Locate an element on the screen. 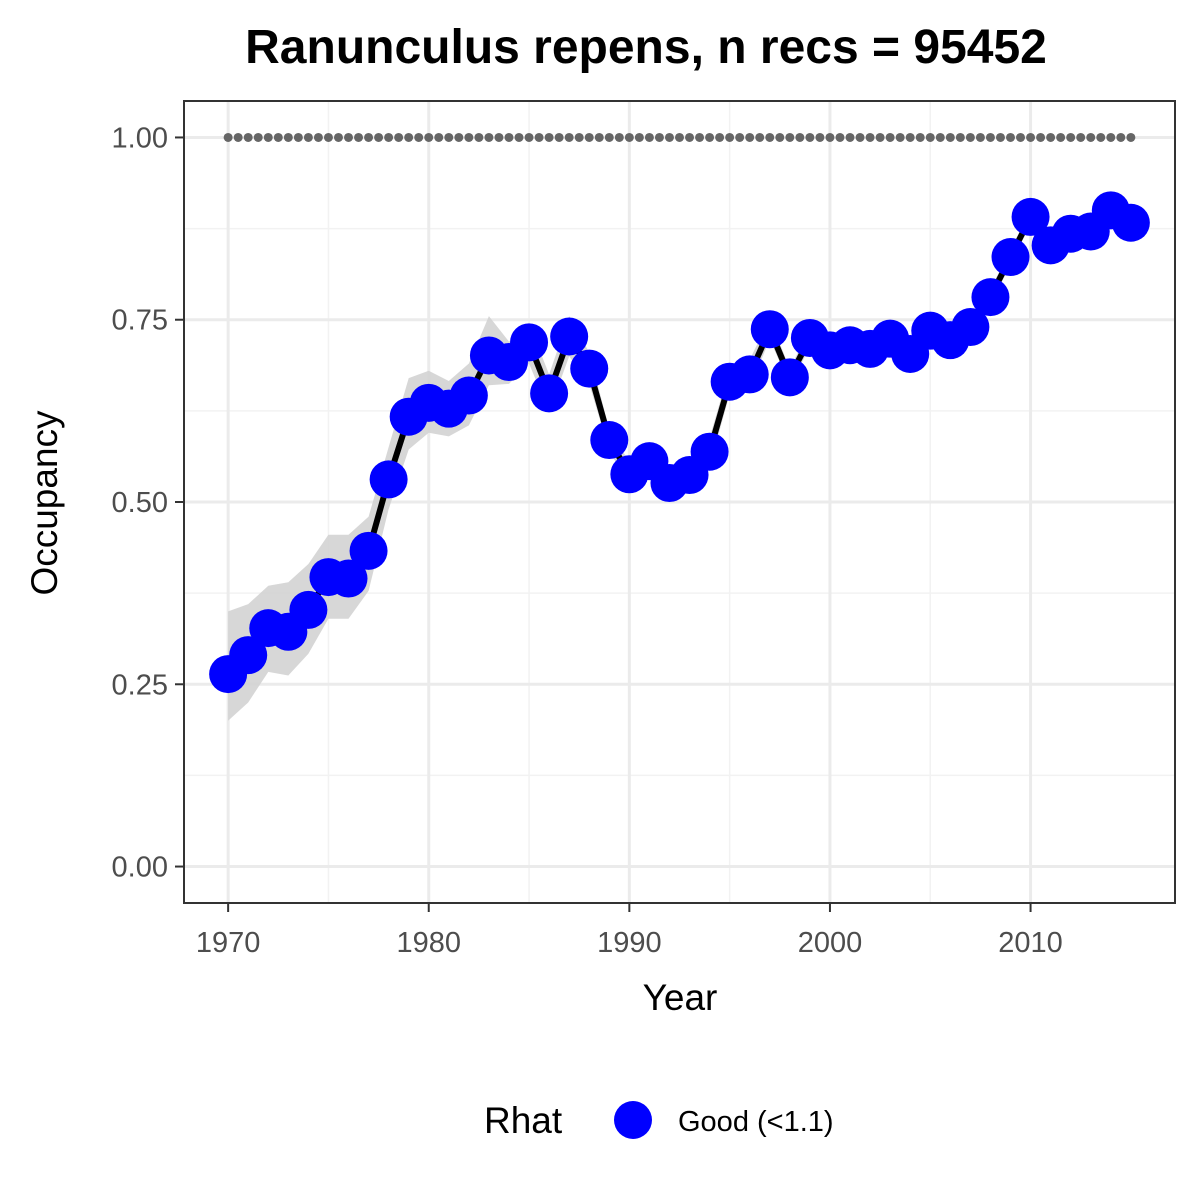  y-tick-label: 0.75 is located at coordinates (140, 321).